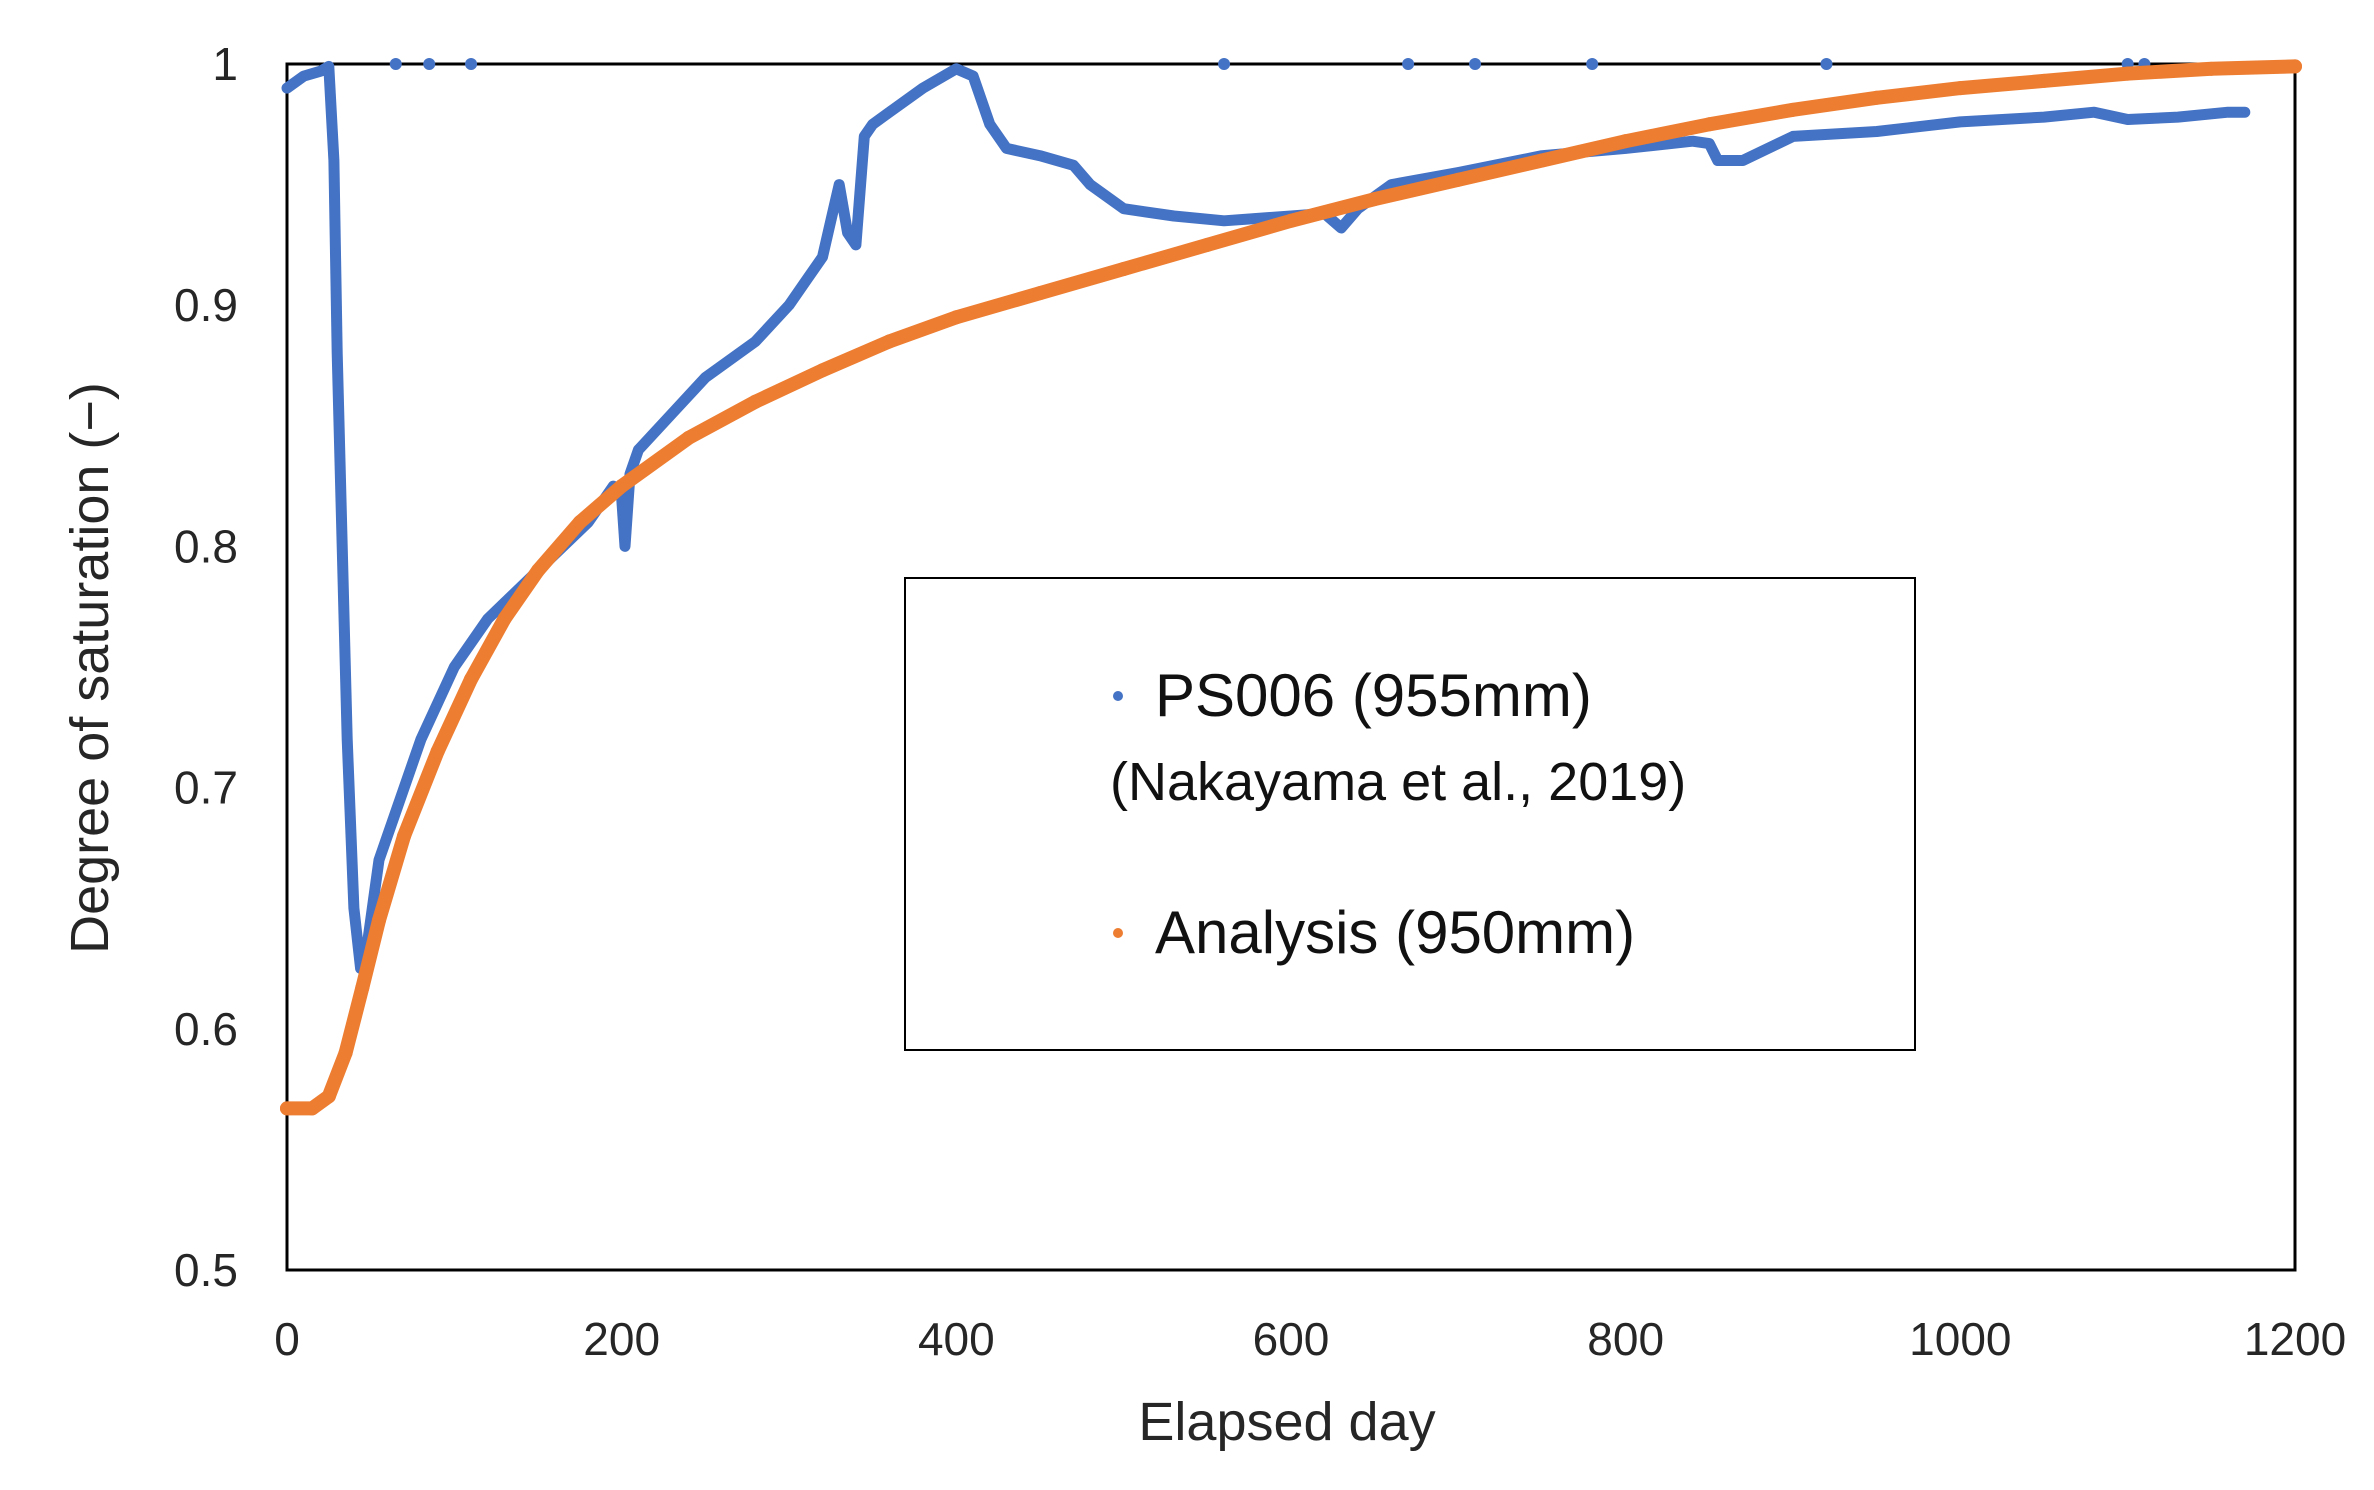  Describe the element at coordinates (90, 668) in the screenshot. I see `y-axis-title: Degree of saturation (−)` at that location.